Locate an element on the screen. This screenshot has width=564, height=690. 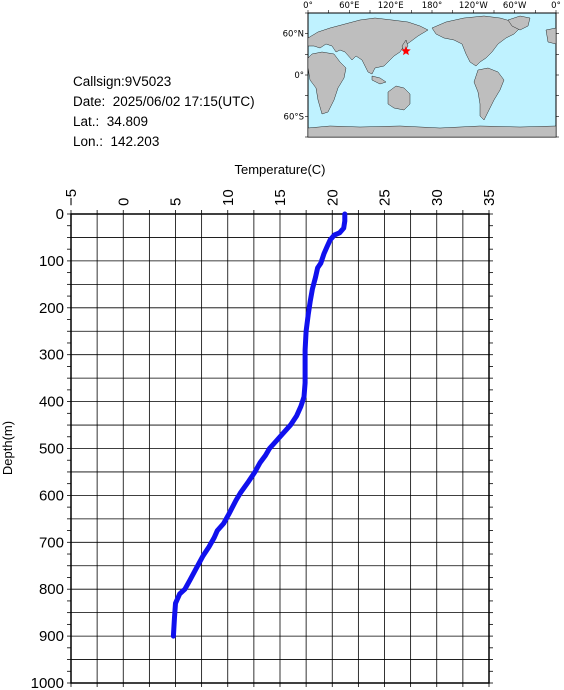
land-africa is located at coordinates (327, 83).